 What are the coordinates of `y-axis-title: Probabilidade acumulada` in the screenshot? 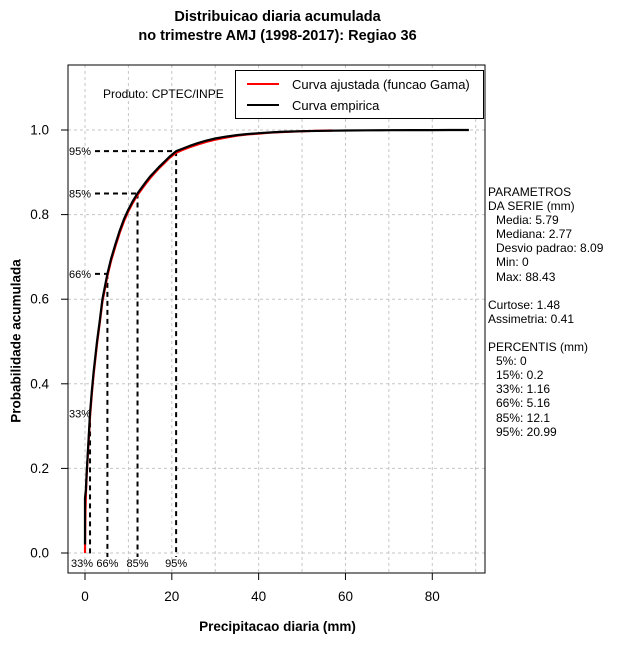 It's located at (16, 341).